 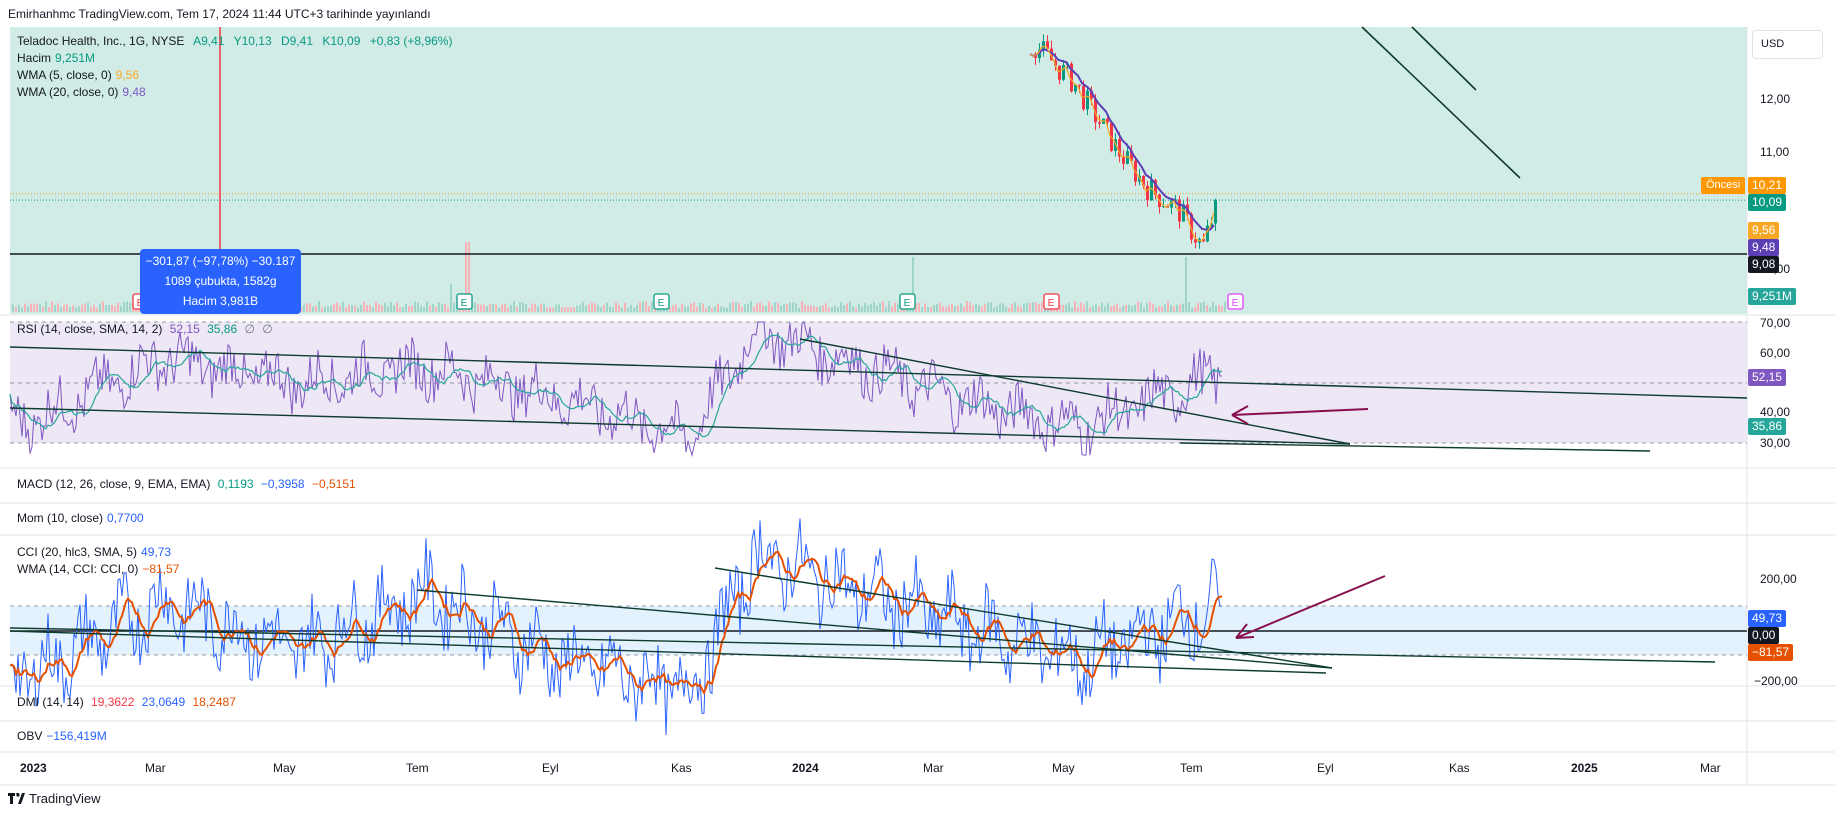 I want to click on tradingview-brand: TradingView, so click(x=54, y=798).